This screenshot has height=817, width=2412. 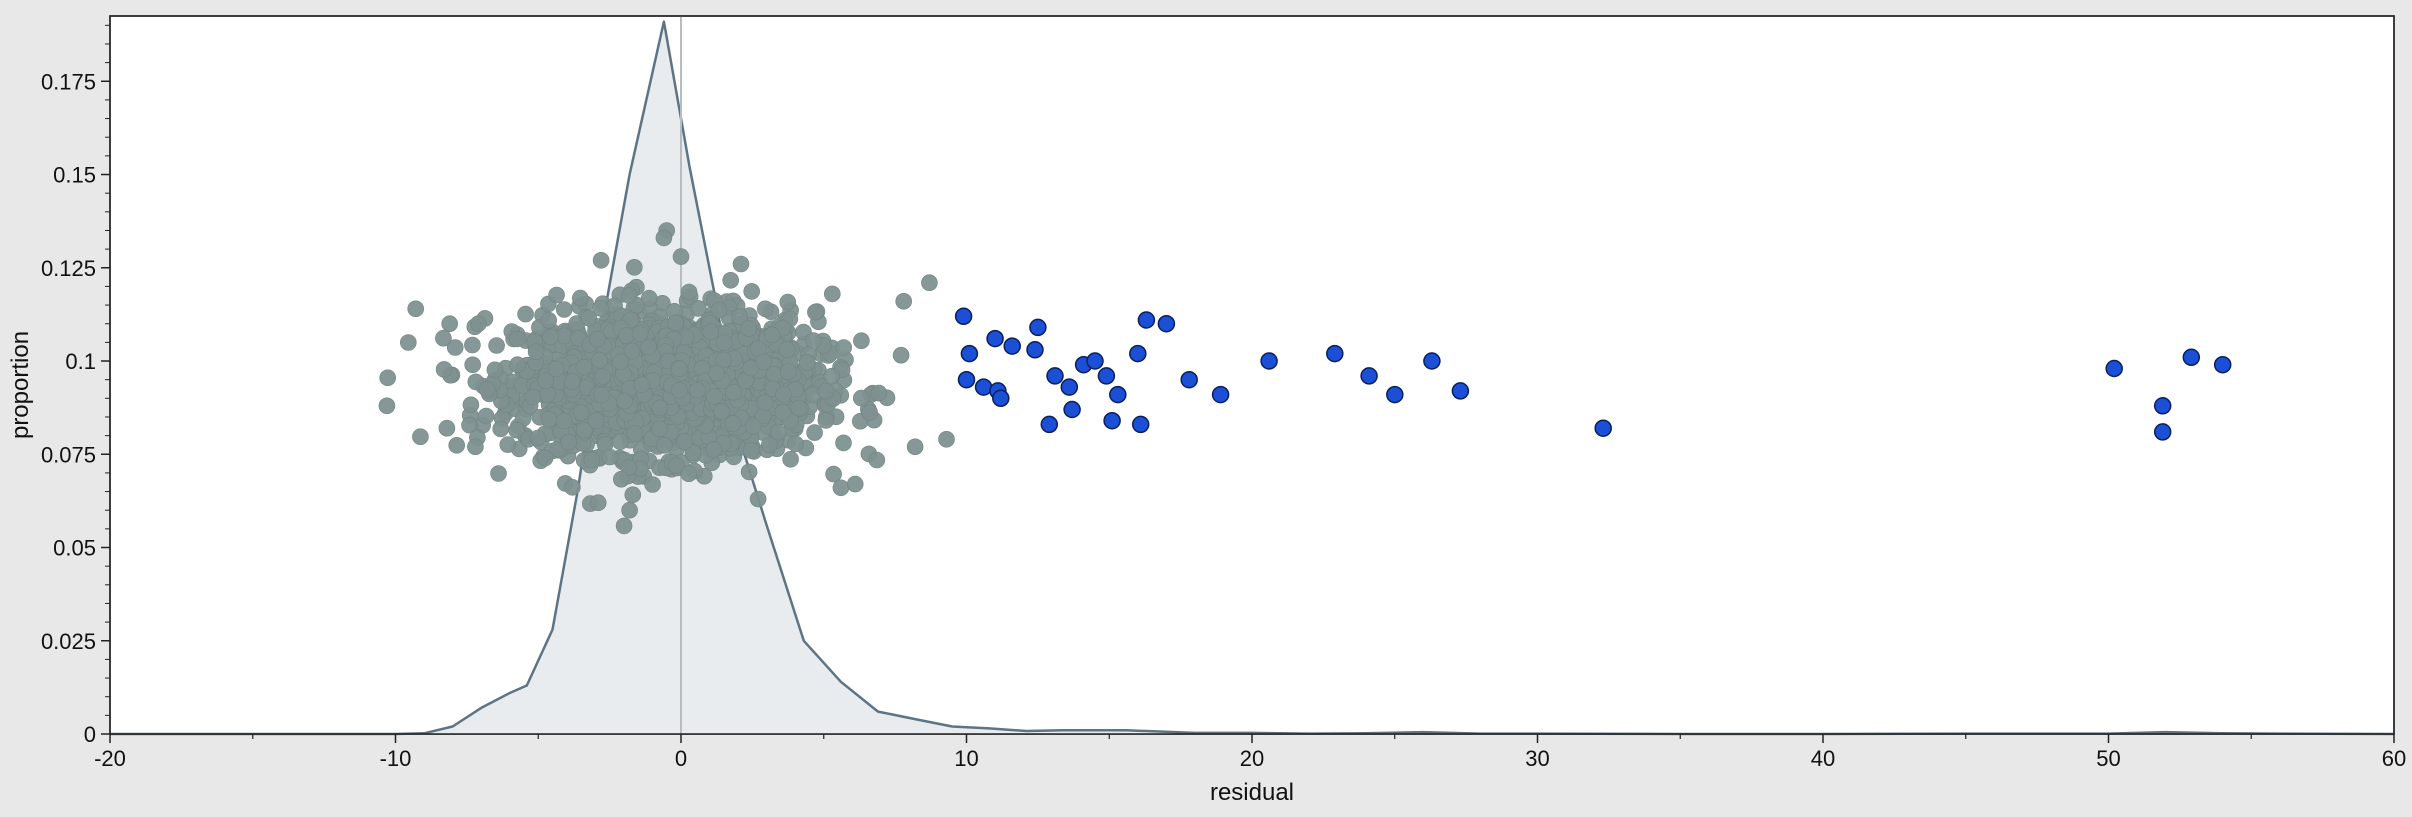 What do you see at coordinates (68, 81) in the screenshot?
I see `y-tick-label: 0.175` at bounding box center [68, 81].